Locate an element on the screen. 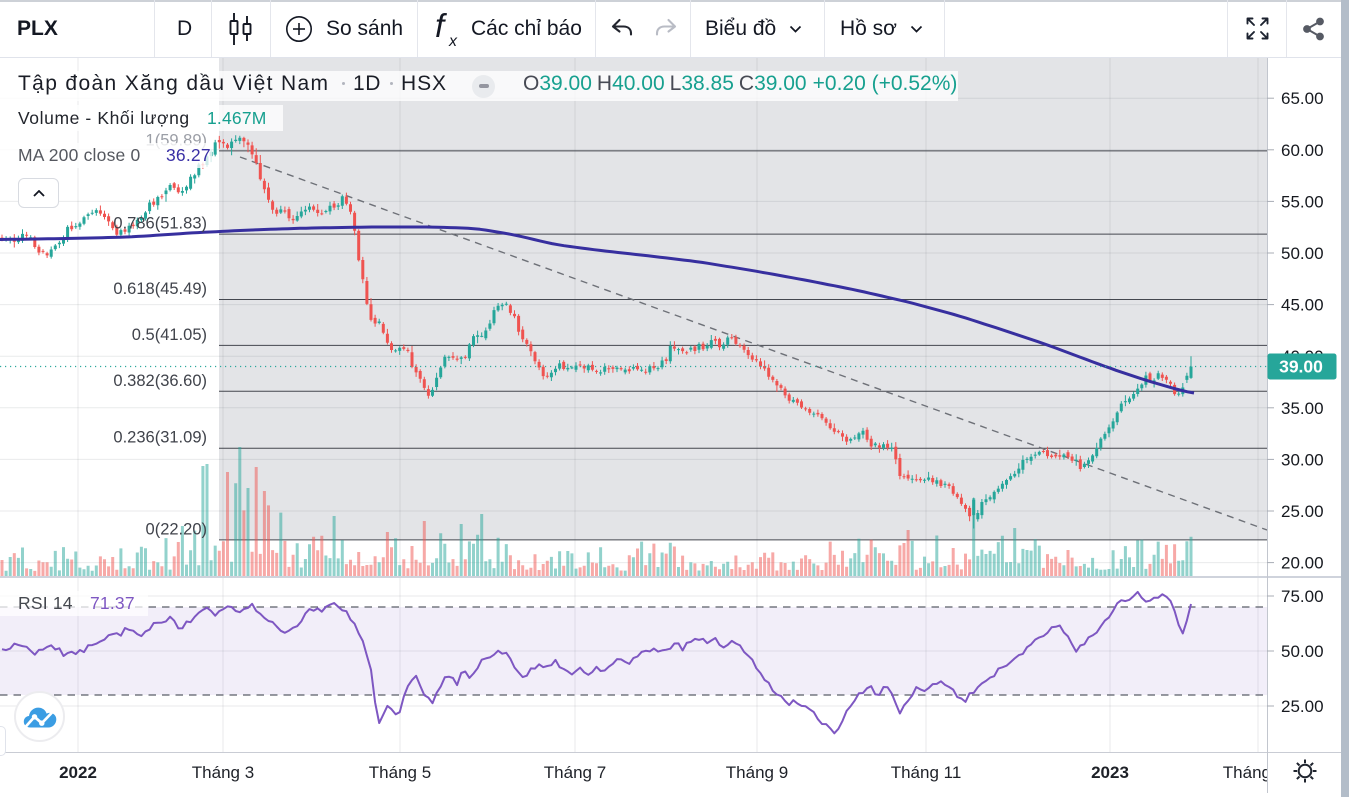 The width and height of the screenshot is (1349, 797). svg-text: 0.236(31.09) is located at coordinates (160, 438).